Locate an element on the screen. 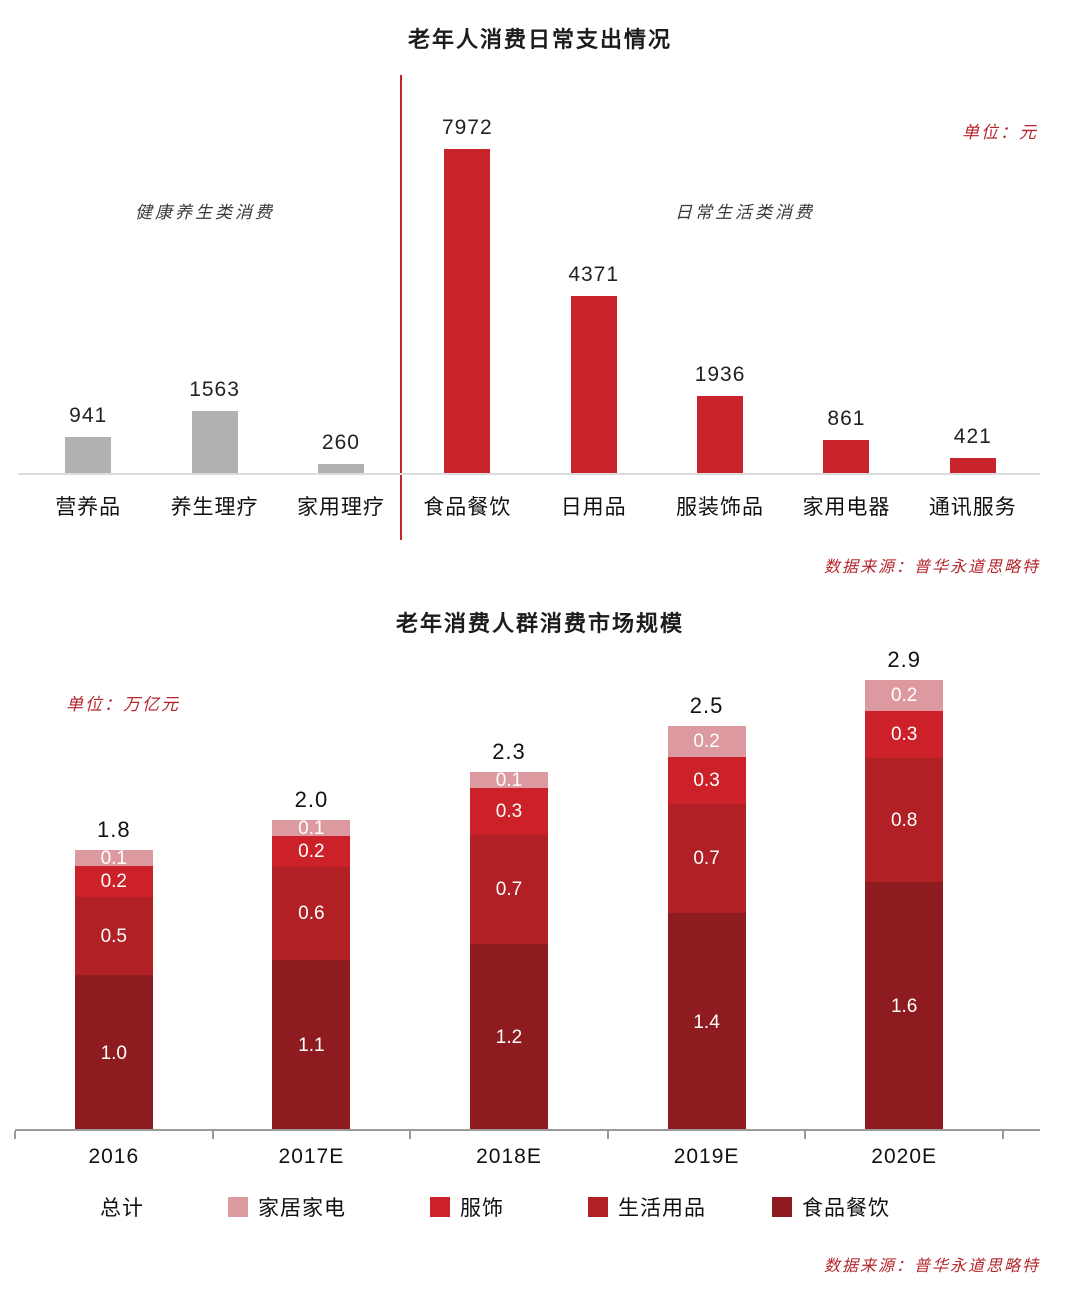 The image size is (1080, 1290). total-label: 2.5 is located at coordinates (706, 705).